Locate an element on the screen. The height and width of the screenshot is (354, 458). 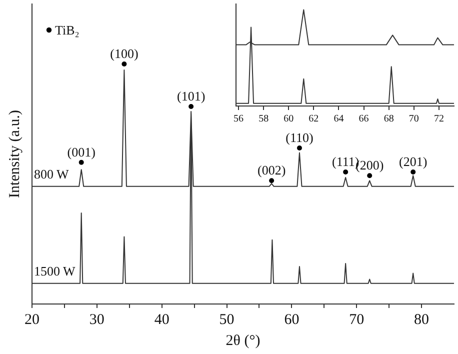
x-axis-title: 2θ (°) is located at coordinates (243, 340).